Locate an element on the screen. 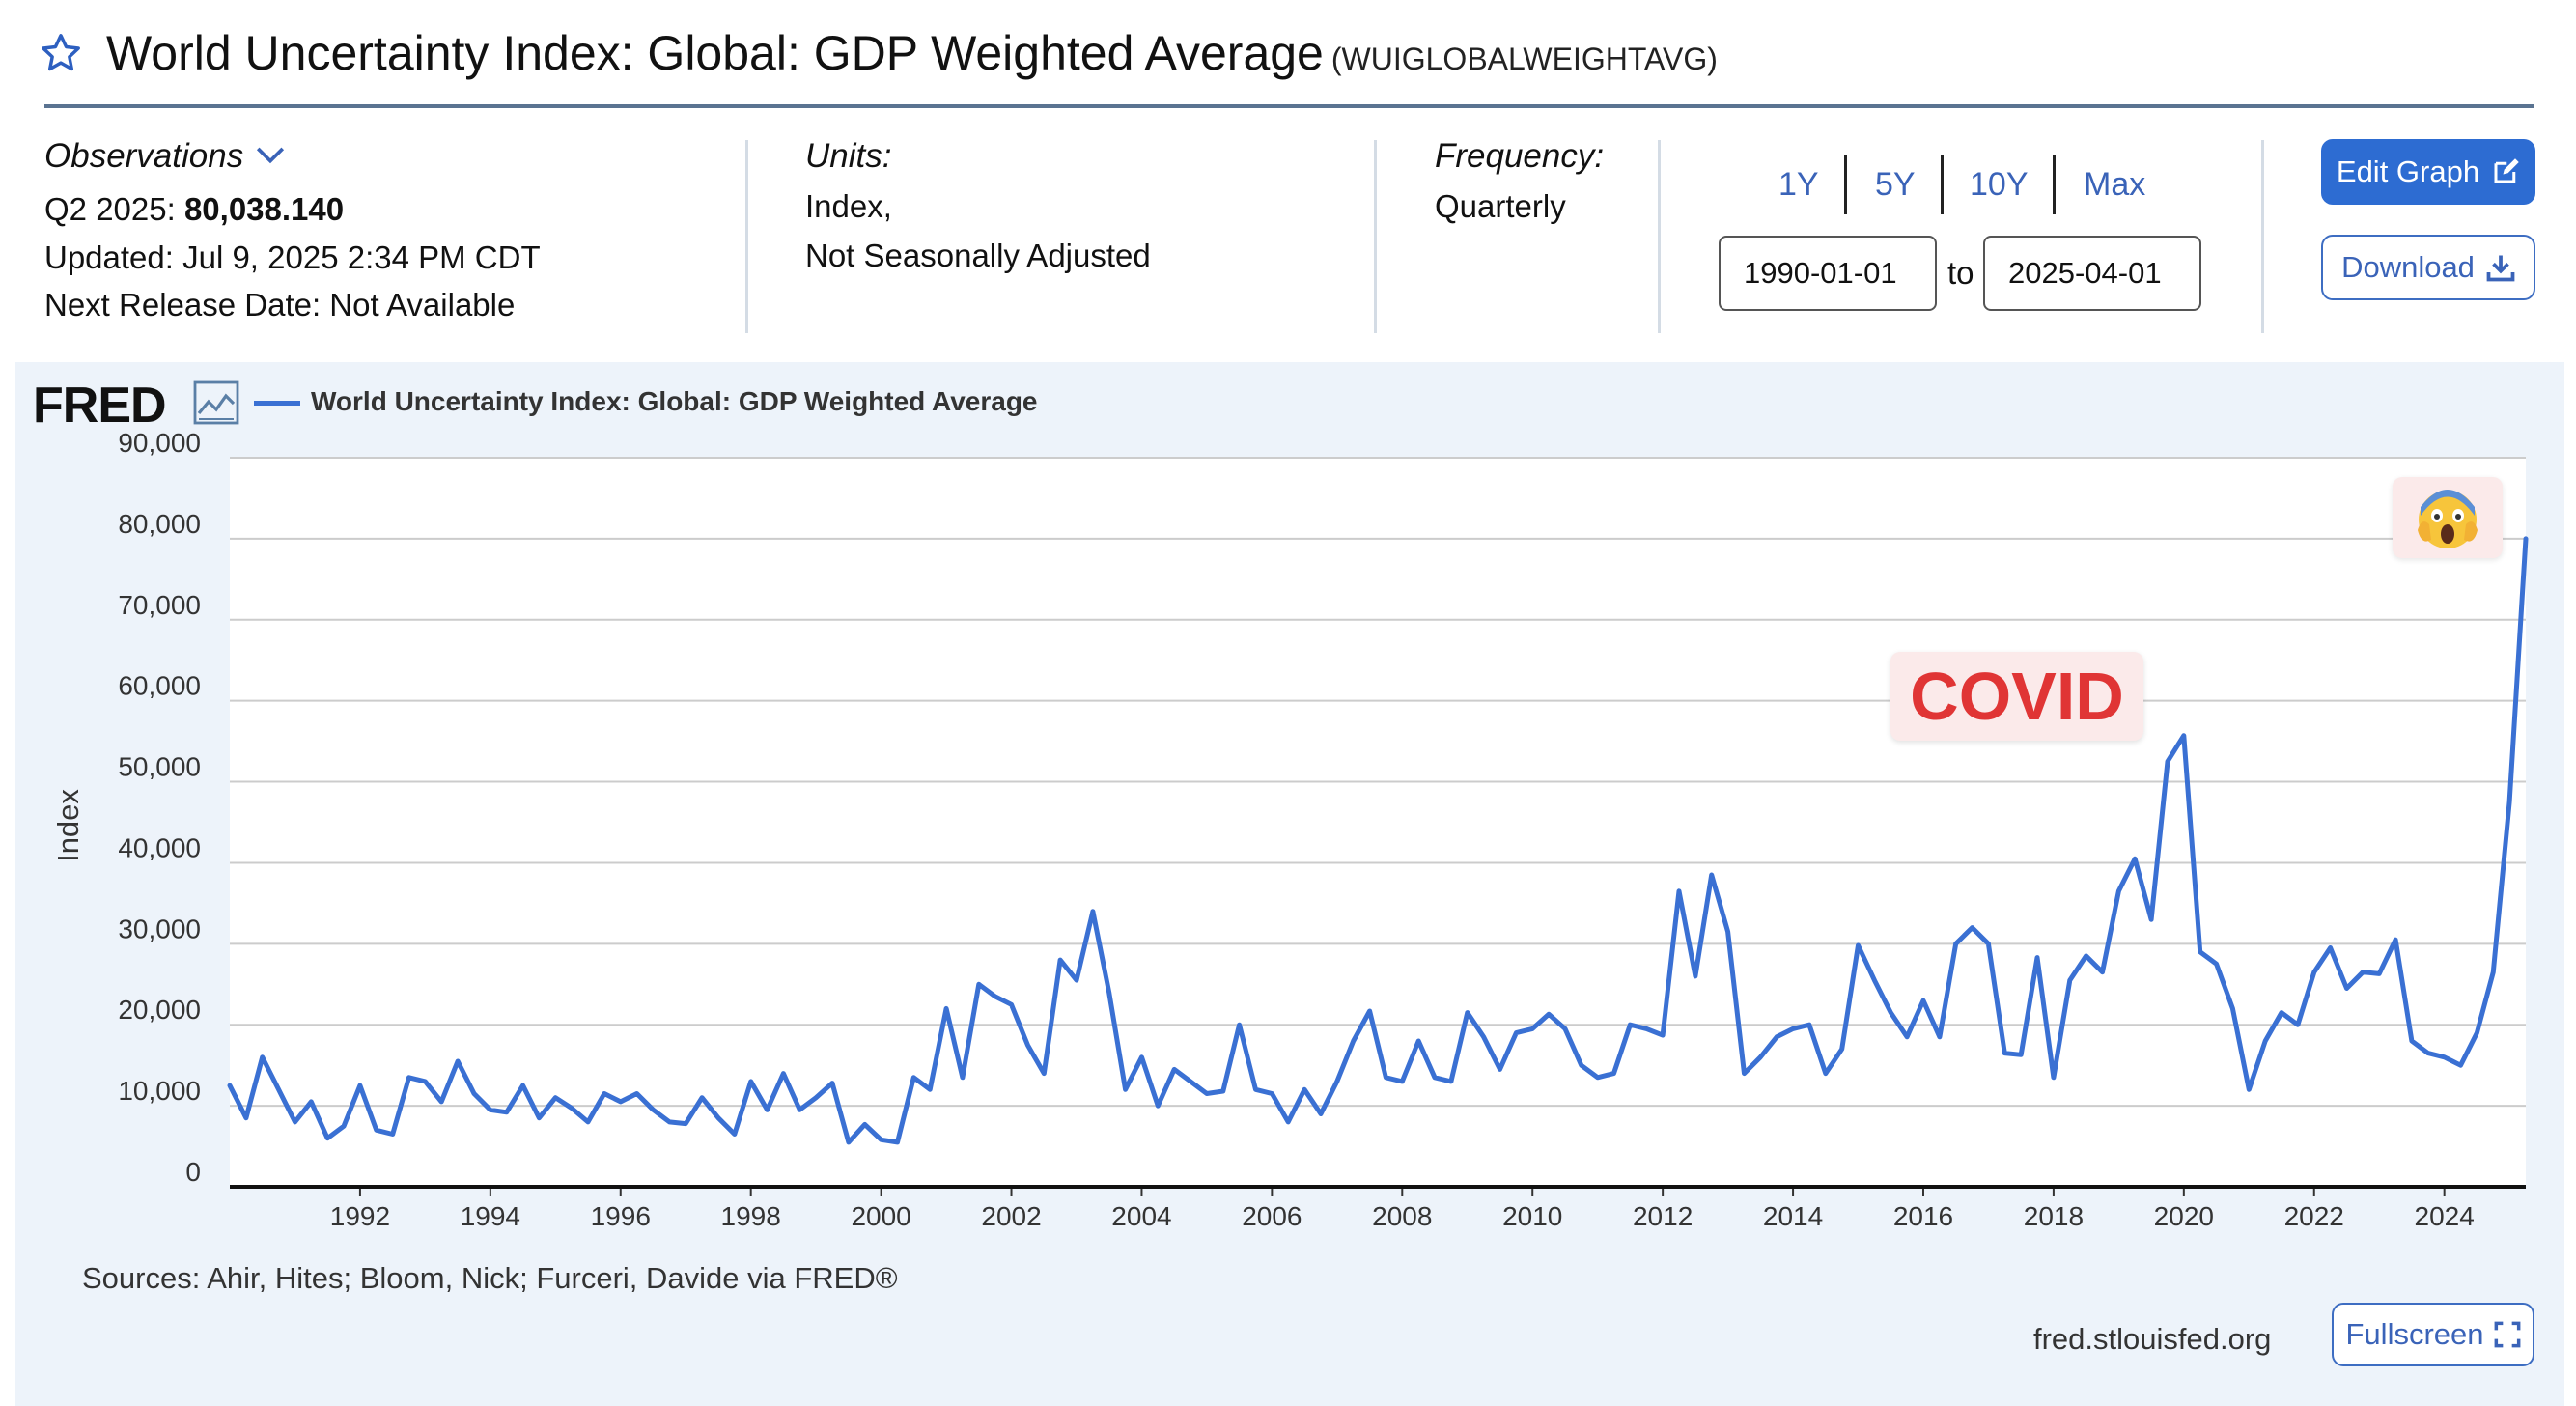 Image resolution: width=2576 pixels, height=1406 pixels. shocked-face-annotation is located at coordinates (2448, 517).